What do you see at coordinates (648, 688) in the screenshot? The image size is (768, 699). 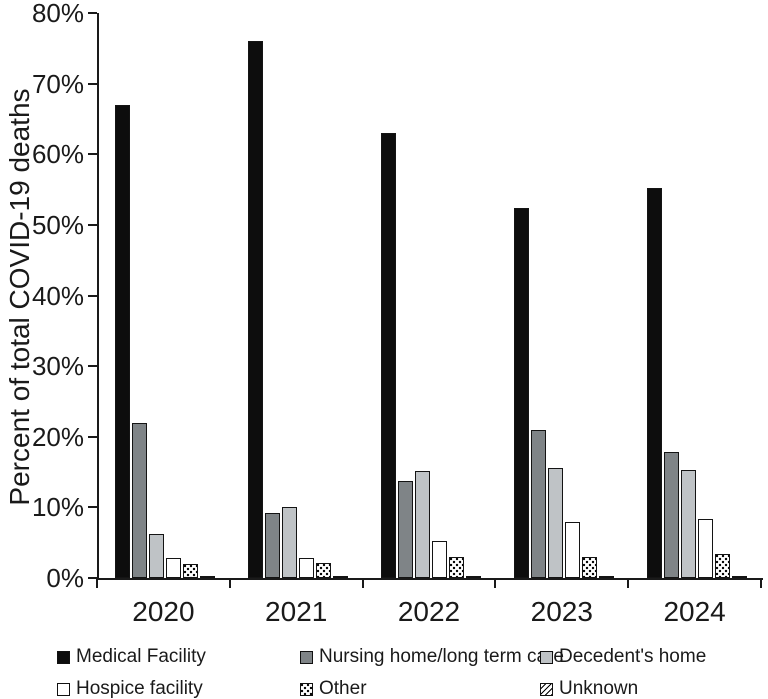 I see `legend-item-unknown: Unknown` at bounding box center [648, 688].